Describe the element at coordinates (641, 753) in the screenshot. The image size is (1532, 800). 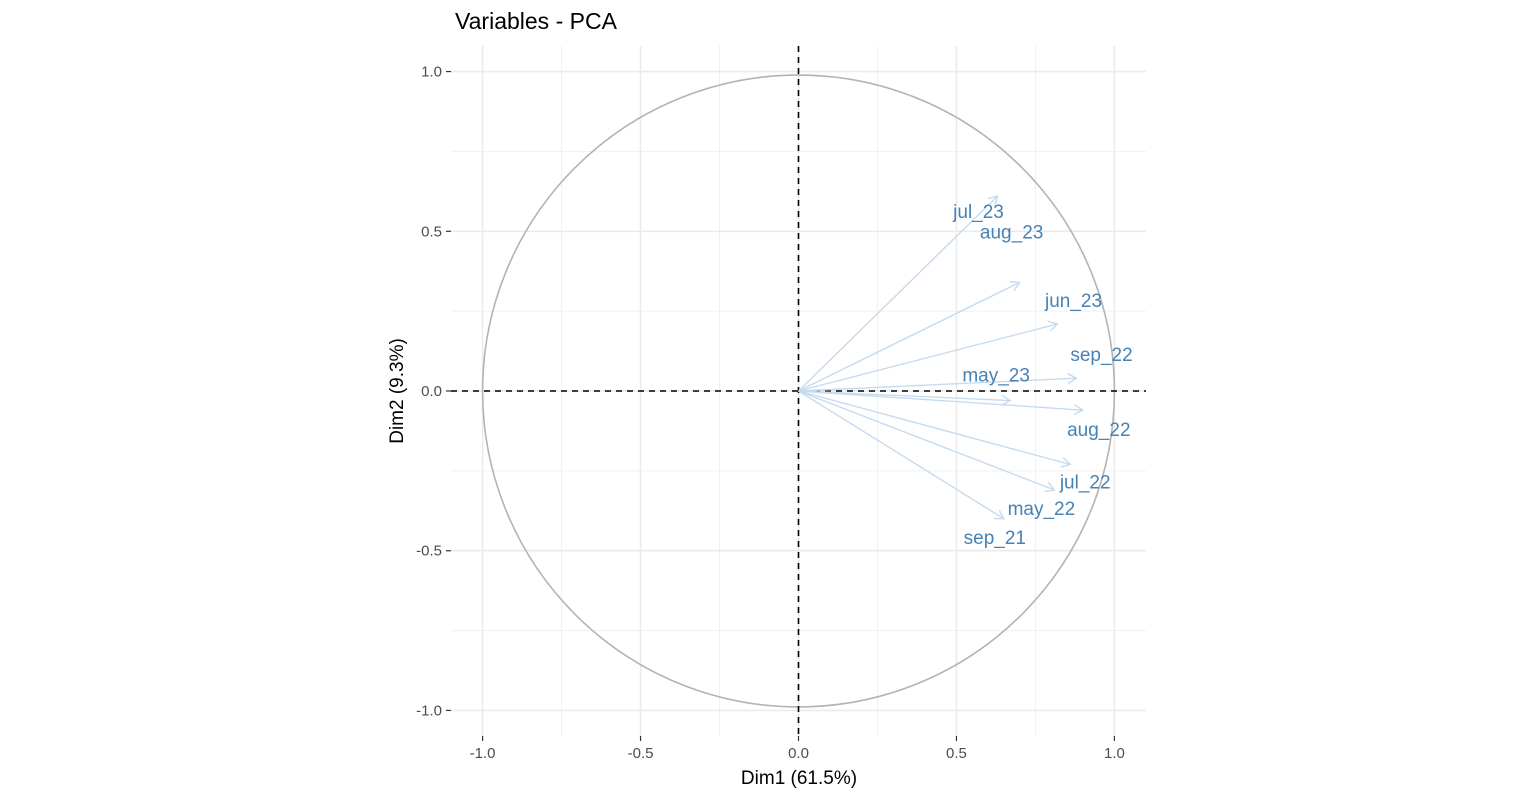
I see `x-tick-label: -0.5` at that location.